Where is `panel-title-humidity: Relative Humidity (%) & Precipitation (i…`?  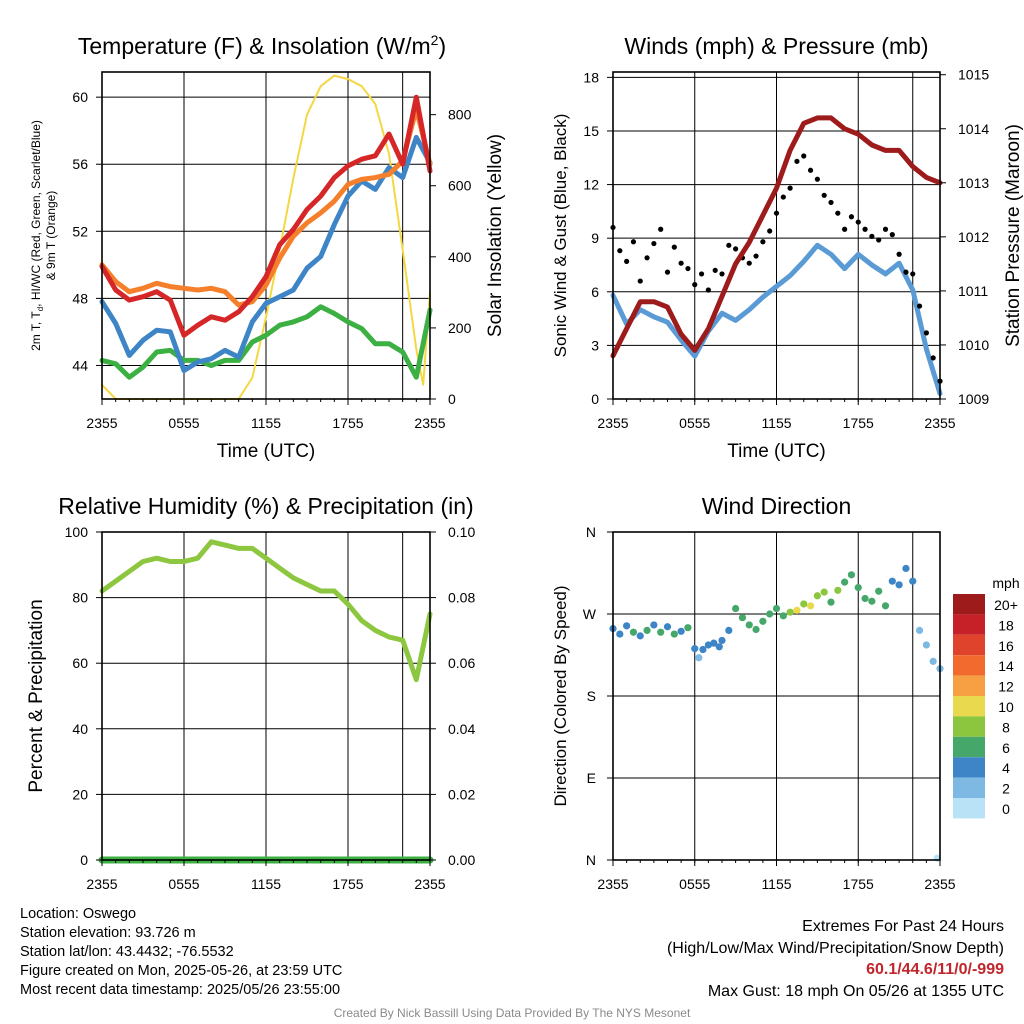
panel-title-humidity: Relative Humidity (%) & Precipitation (i… is located at coordinates (265, 506).